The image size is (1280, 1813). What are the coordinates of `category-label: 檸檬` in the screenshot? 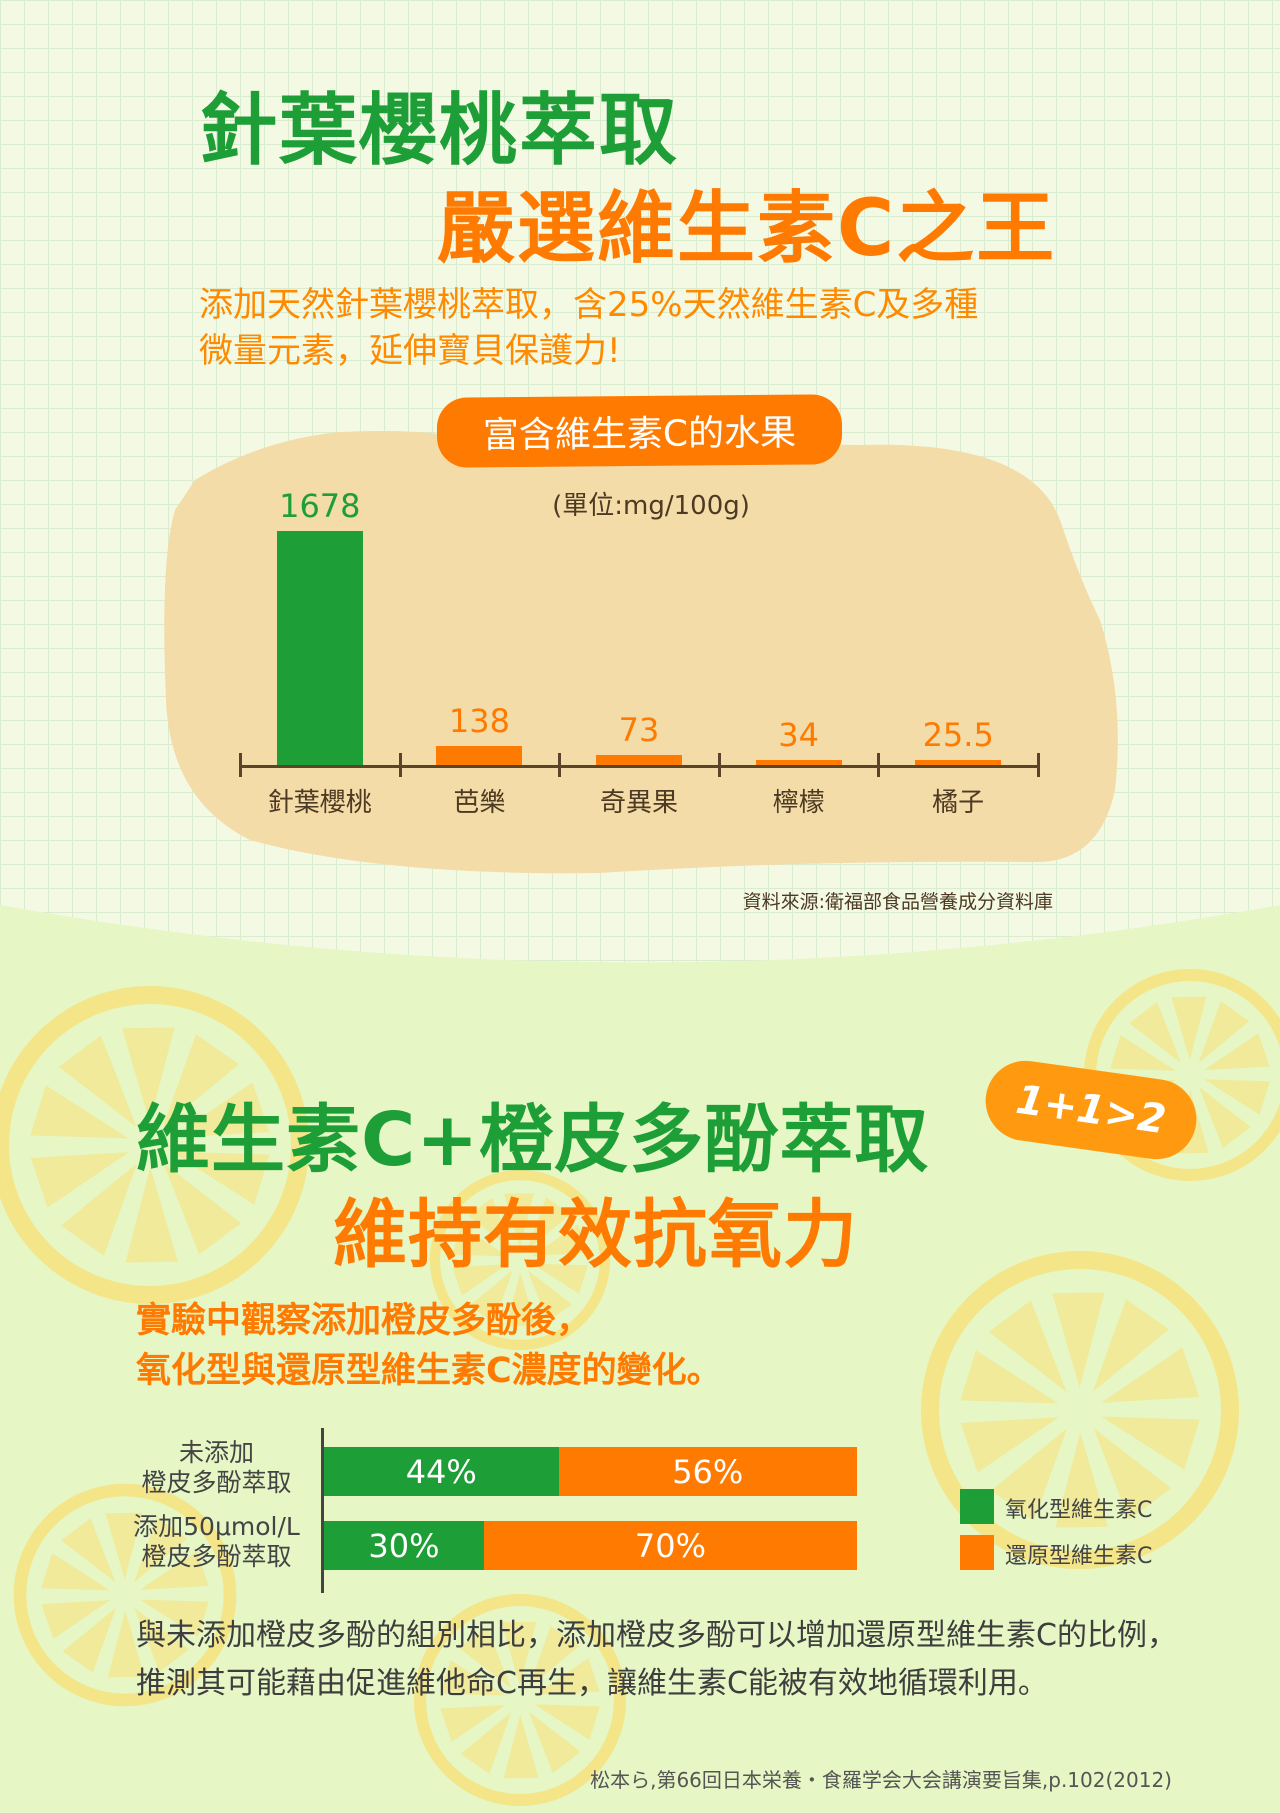 It's located at (798, 803).